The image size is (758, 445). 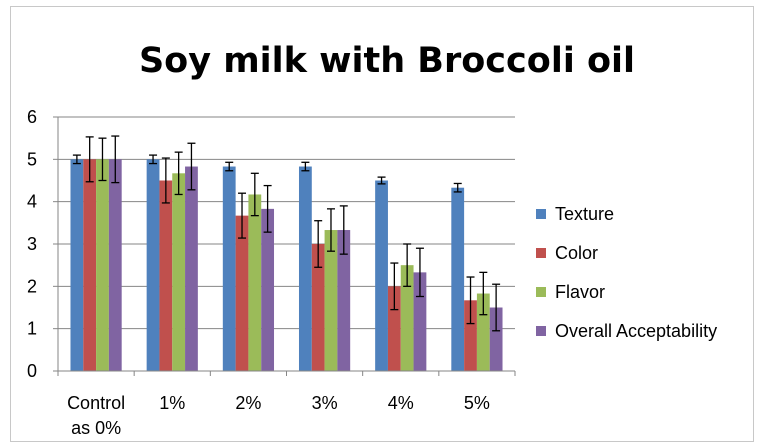 What do you see at coordinates (32, 286) in the screenshot?
I see `y-tick-label: 2` at bounding box center [32, 286].